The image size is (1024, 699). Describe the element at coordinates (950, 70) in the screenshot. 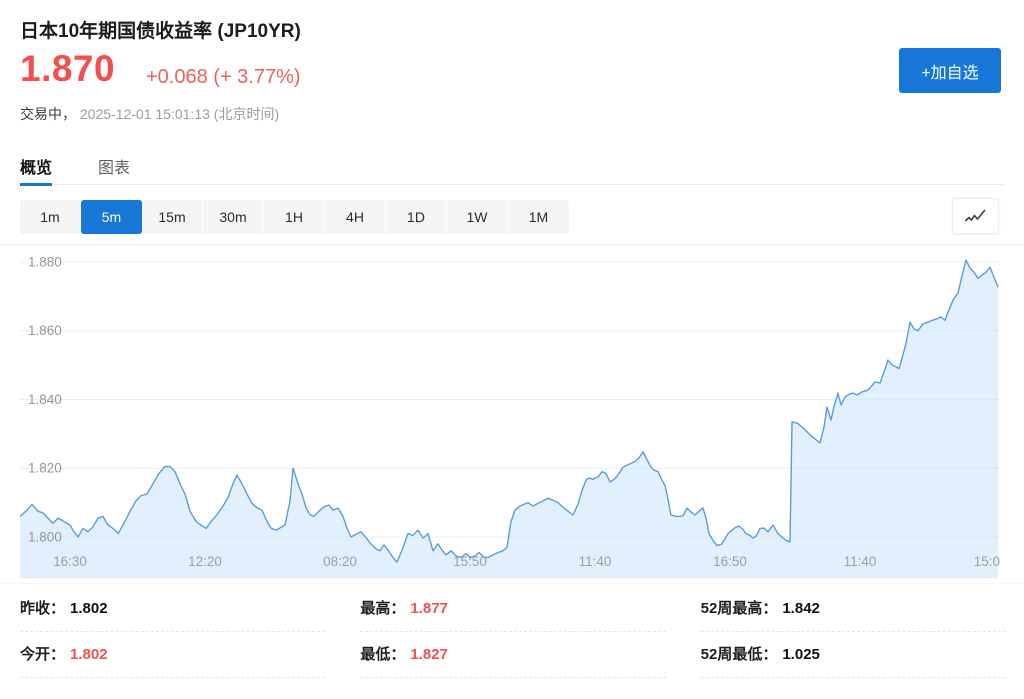

I see `add-watchlist-button: +加自选` at that location.